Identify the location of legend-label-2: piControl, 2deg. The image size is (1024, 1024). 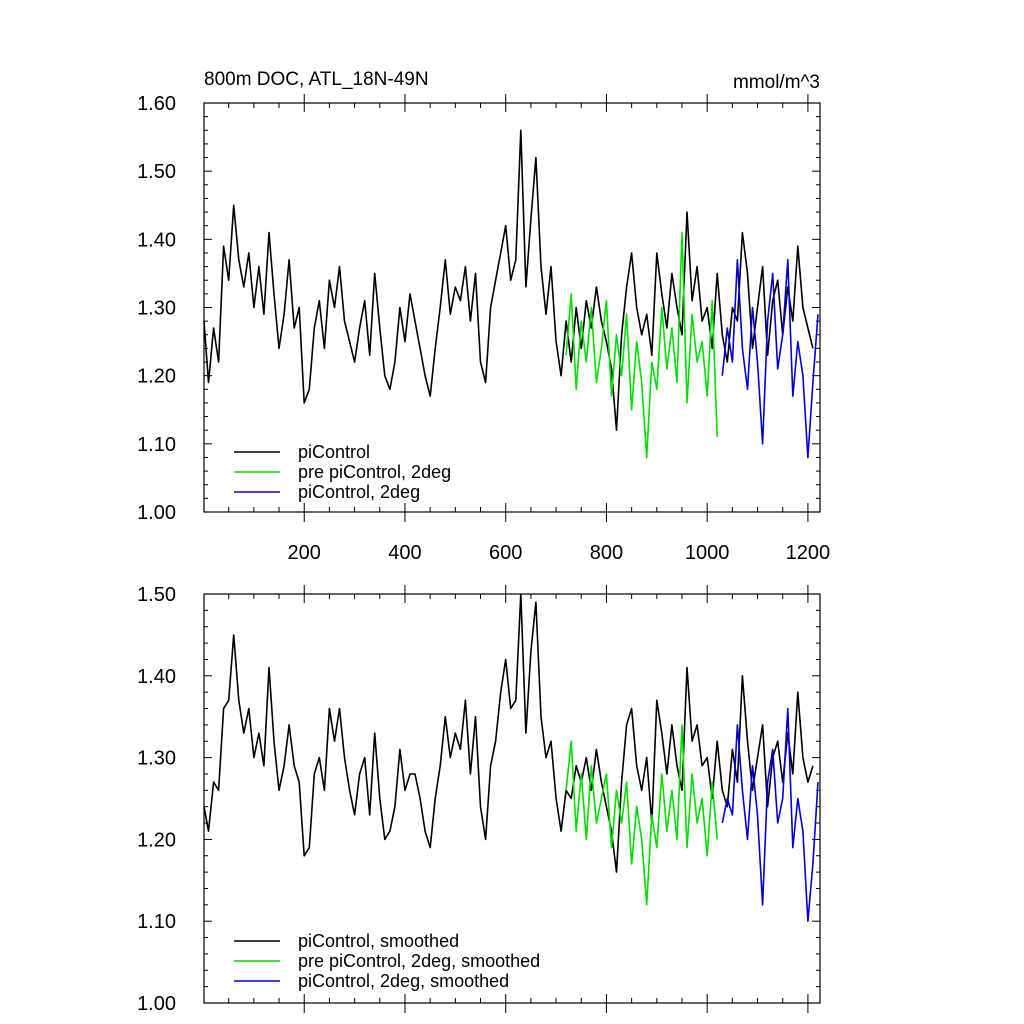
(359, 492).